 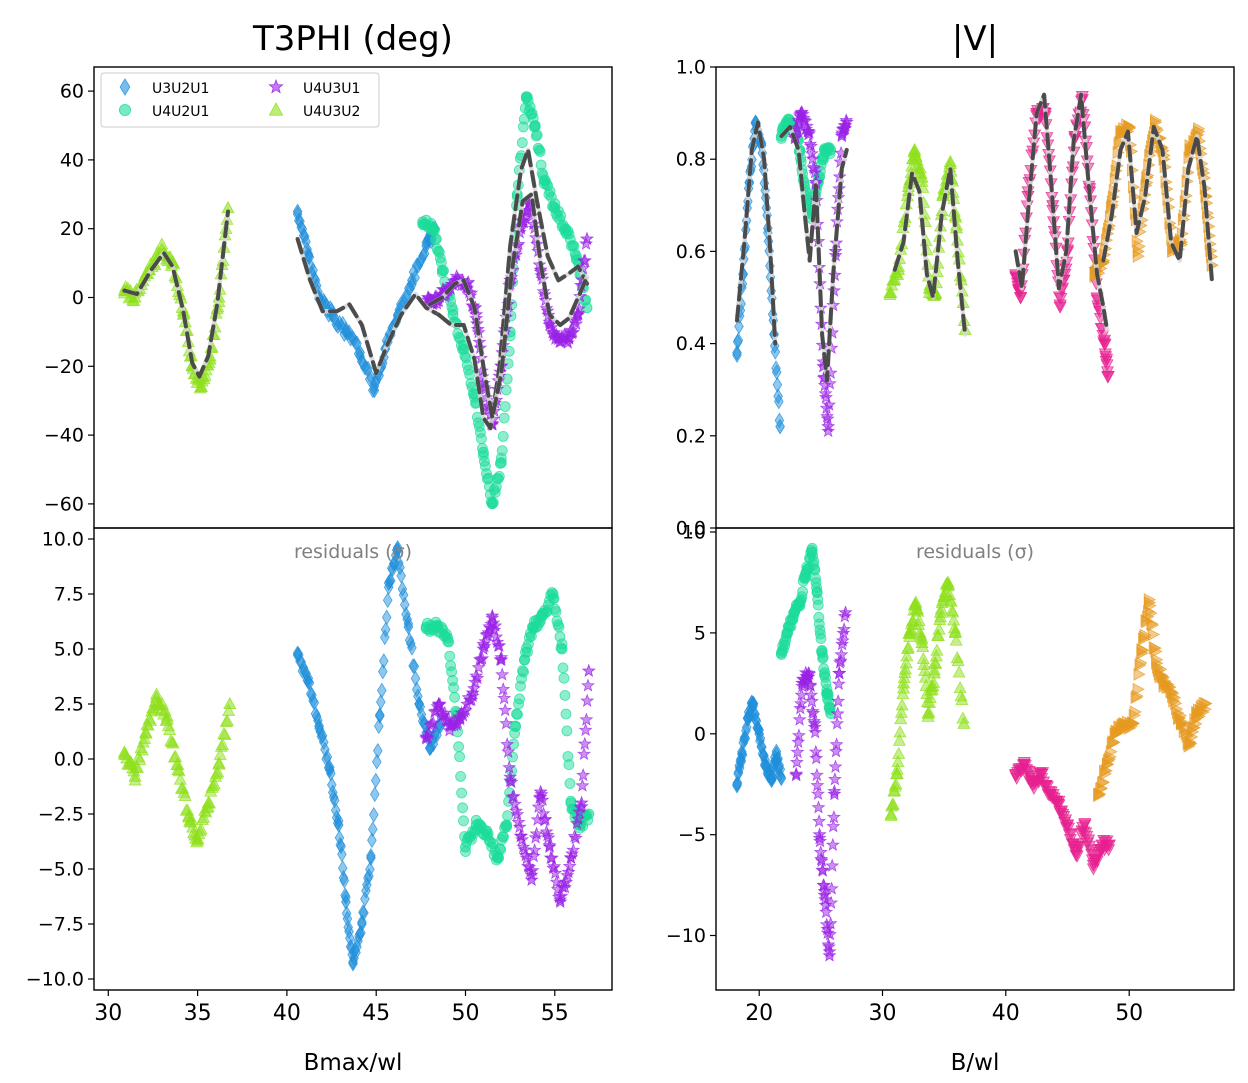 What do you see at coordinates (287, 1013) in the screenshot?
I see `t3phi-residuals-x-tick-label: 40` at bounding box center [287, 1013].